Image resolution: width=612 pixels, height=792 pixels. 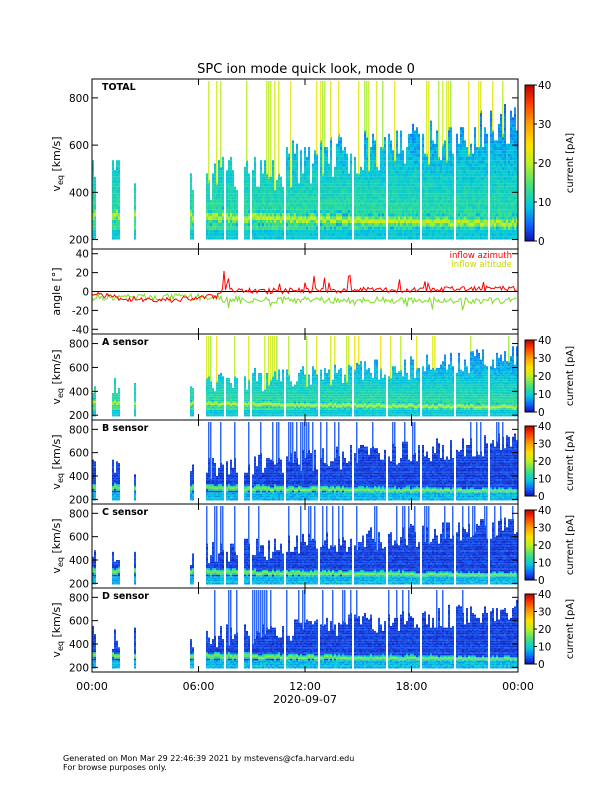 I want to click on y-tick-label: 40, so click(x=82, y=255).